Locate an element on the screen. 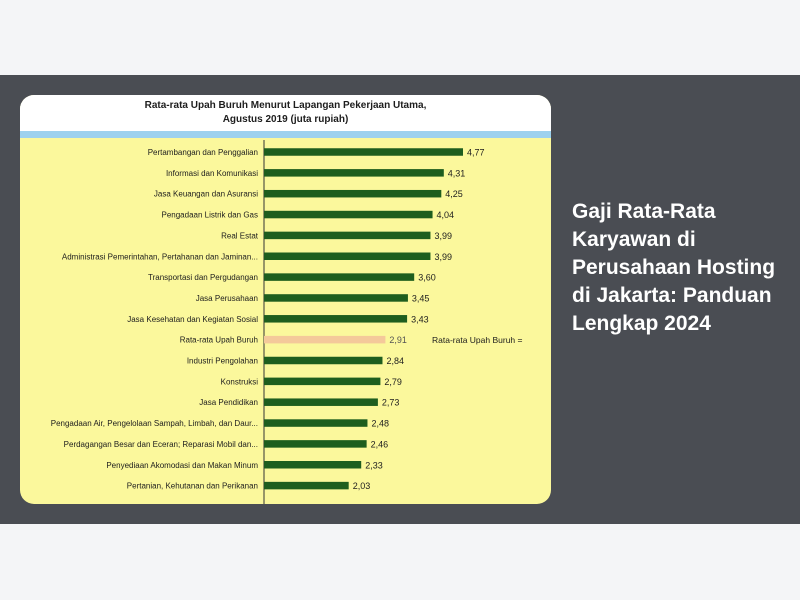 The width and height of the screenshot is (800, 600). average-bar is located at coordinates (325, 339).